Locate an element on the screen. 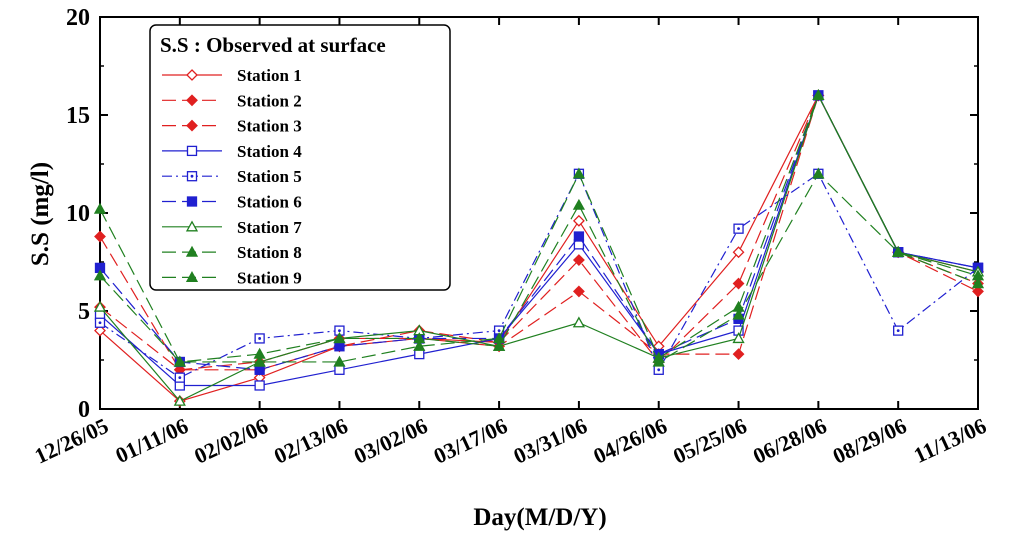 This screenshot has height=539, width=1032. x-tick-label: 12/26/05 is located at coordinates (71, 441).